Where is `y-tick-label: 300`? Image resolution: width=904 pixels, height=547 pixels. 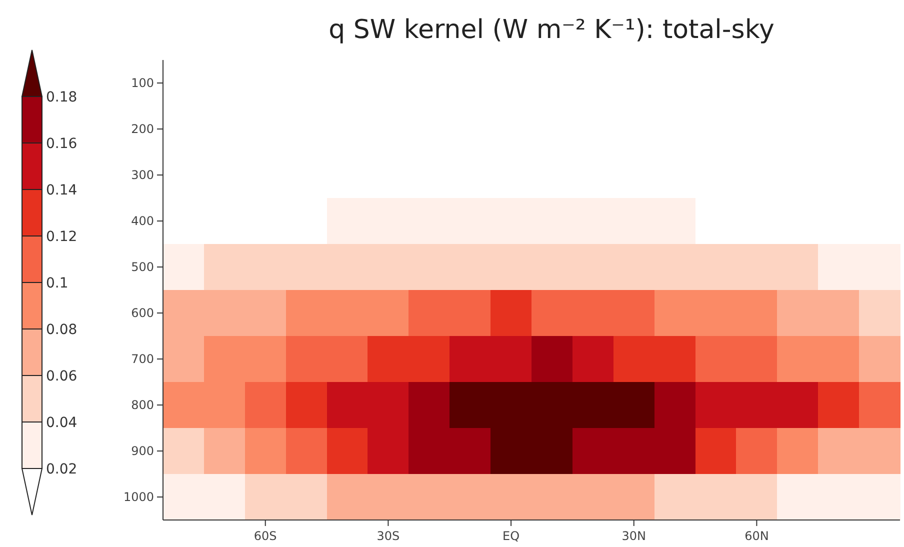 y-tick-label: 300 is located at coordinates (142, 175).